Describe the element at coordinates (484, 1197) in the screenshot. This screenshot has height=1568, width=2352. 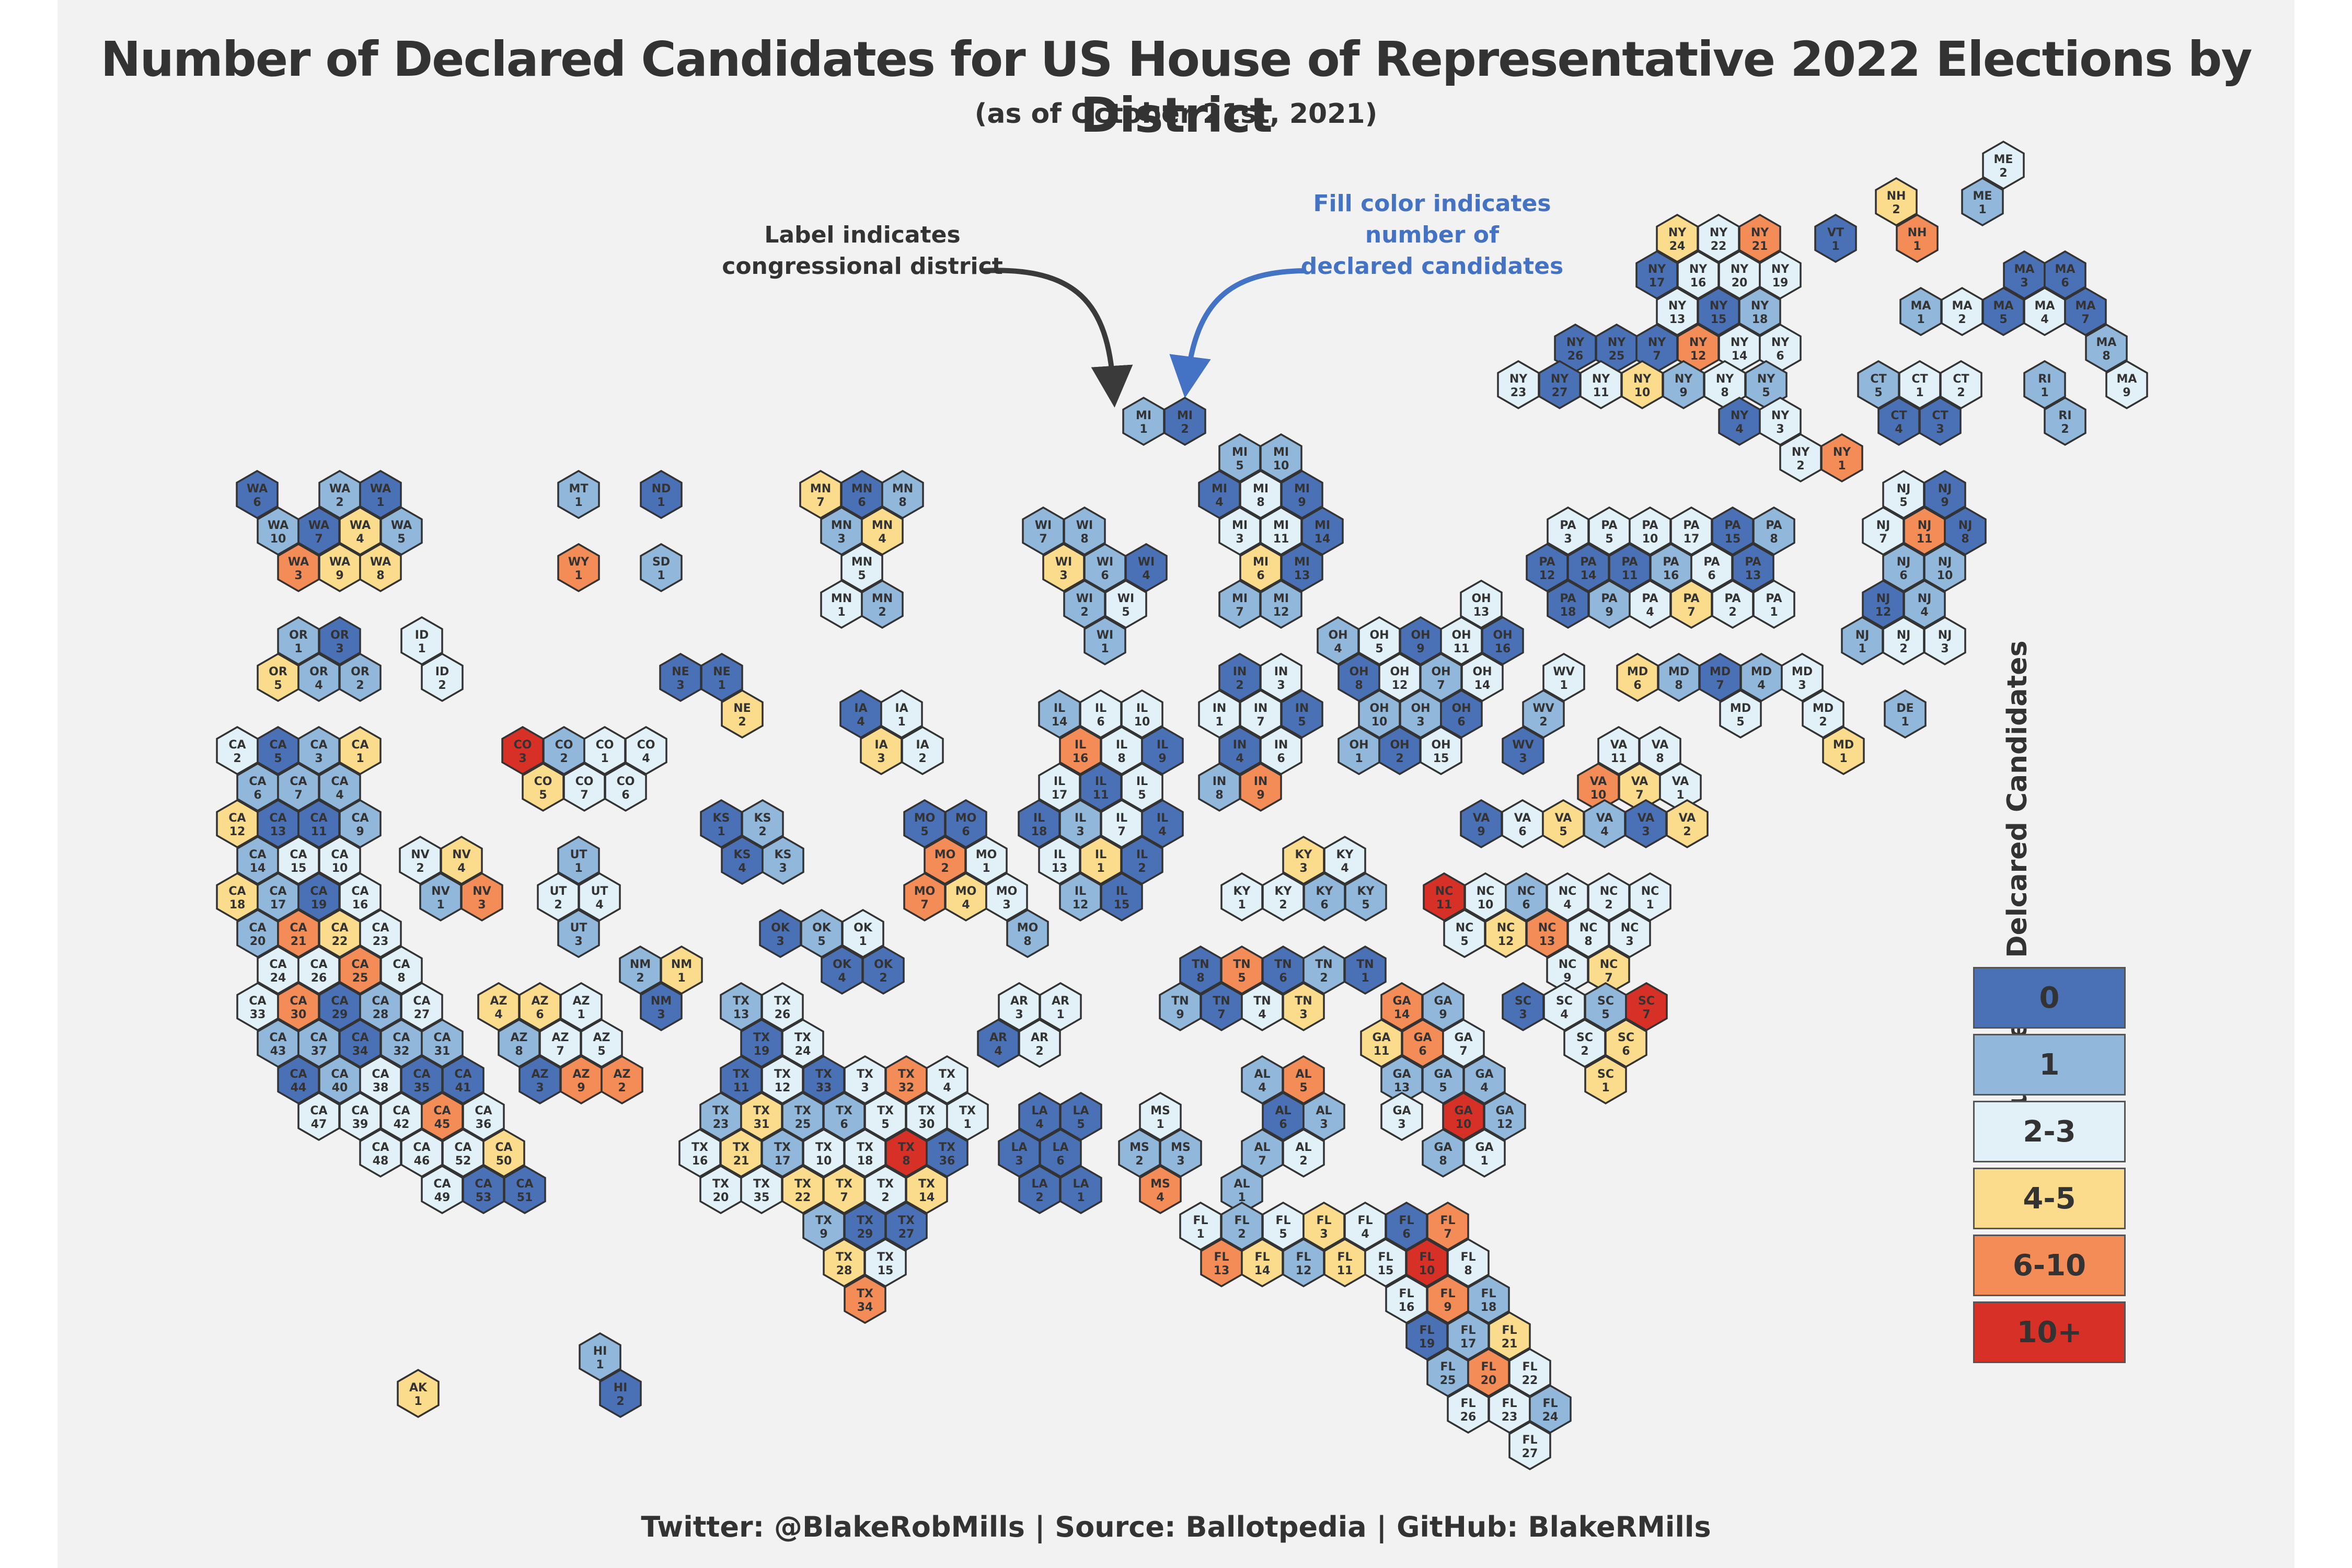
I see `district-number-label: 53` at that location.